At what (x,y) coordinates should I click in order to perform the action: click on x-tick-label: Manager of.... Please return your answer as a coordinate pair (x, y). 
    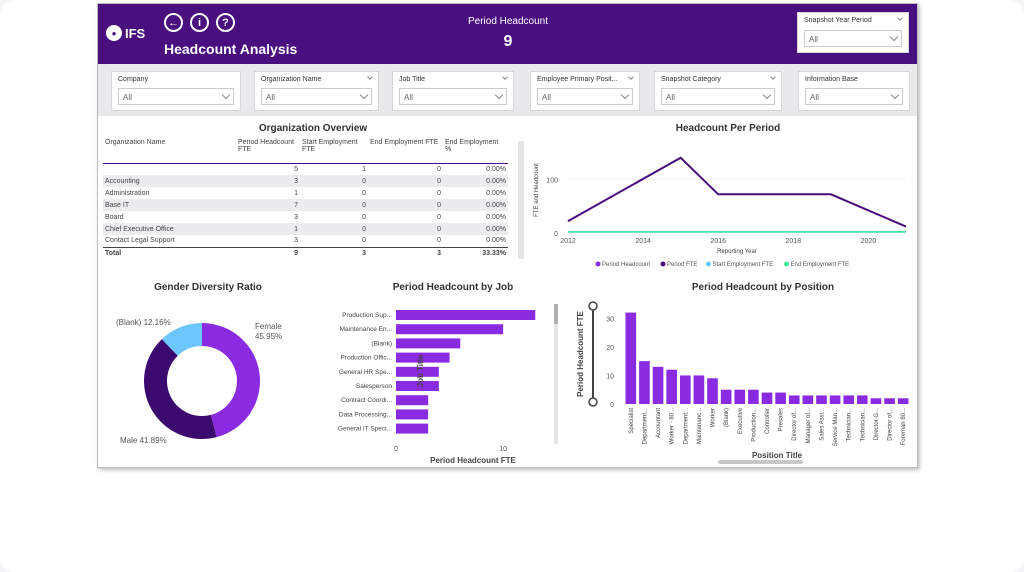
    Looking at the image, I should click on (809, 426).